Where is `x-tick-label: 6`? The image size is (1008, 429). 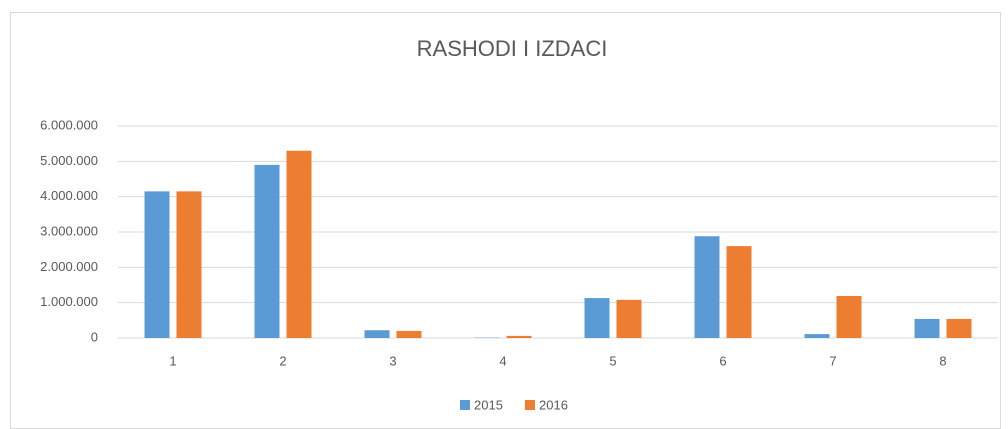 x-tick-label: 6 is located at coordinates (722, 360).